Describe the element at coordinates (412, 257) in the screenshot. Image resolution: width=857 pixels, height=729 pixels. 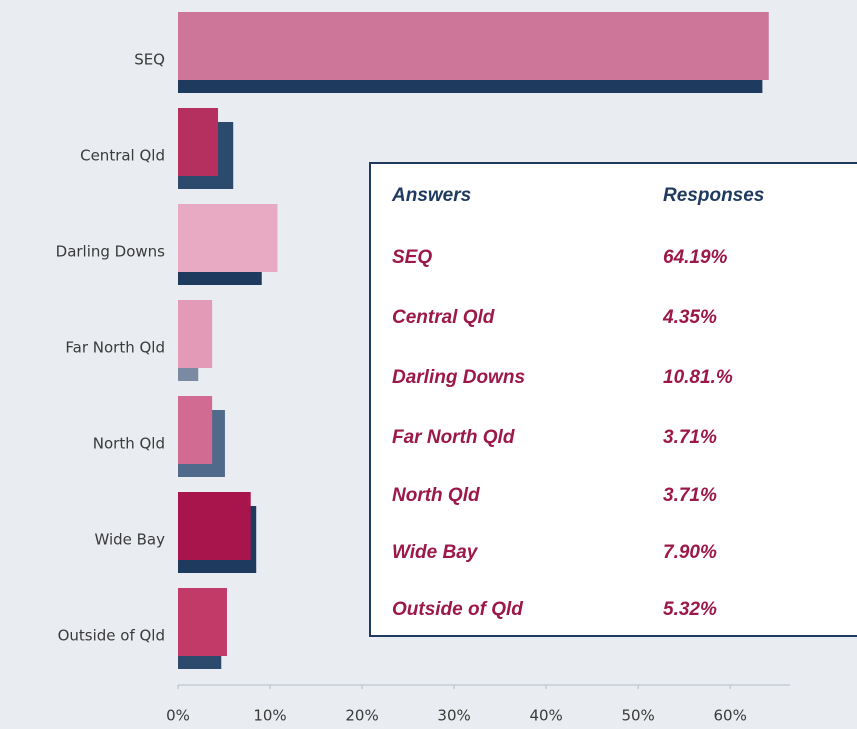
I see `table-cell: SEQ` at that location.